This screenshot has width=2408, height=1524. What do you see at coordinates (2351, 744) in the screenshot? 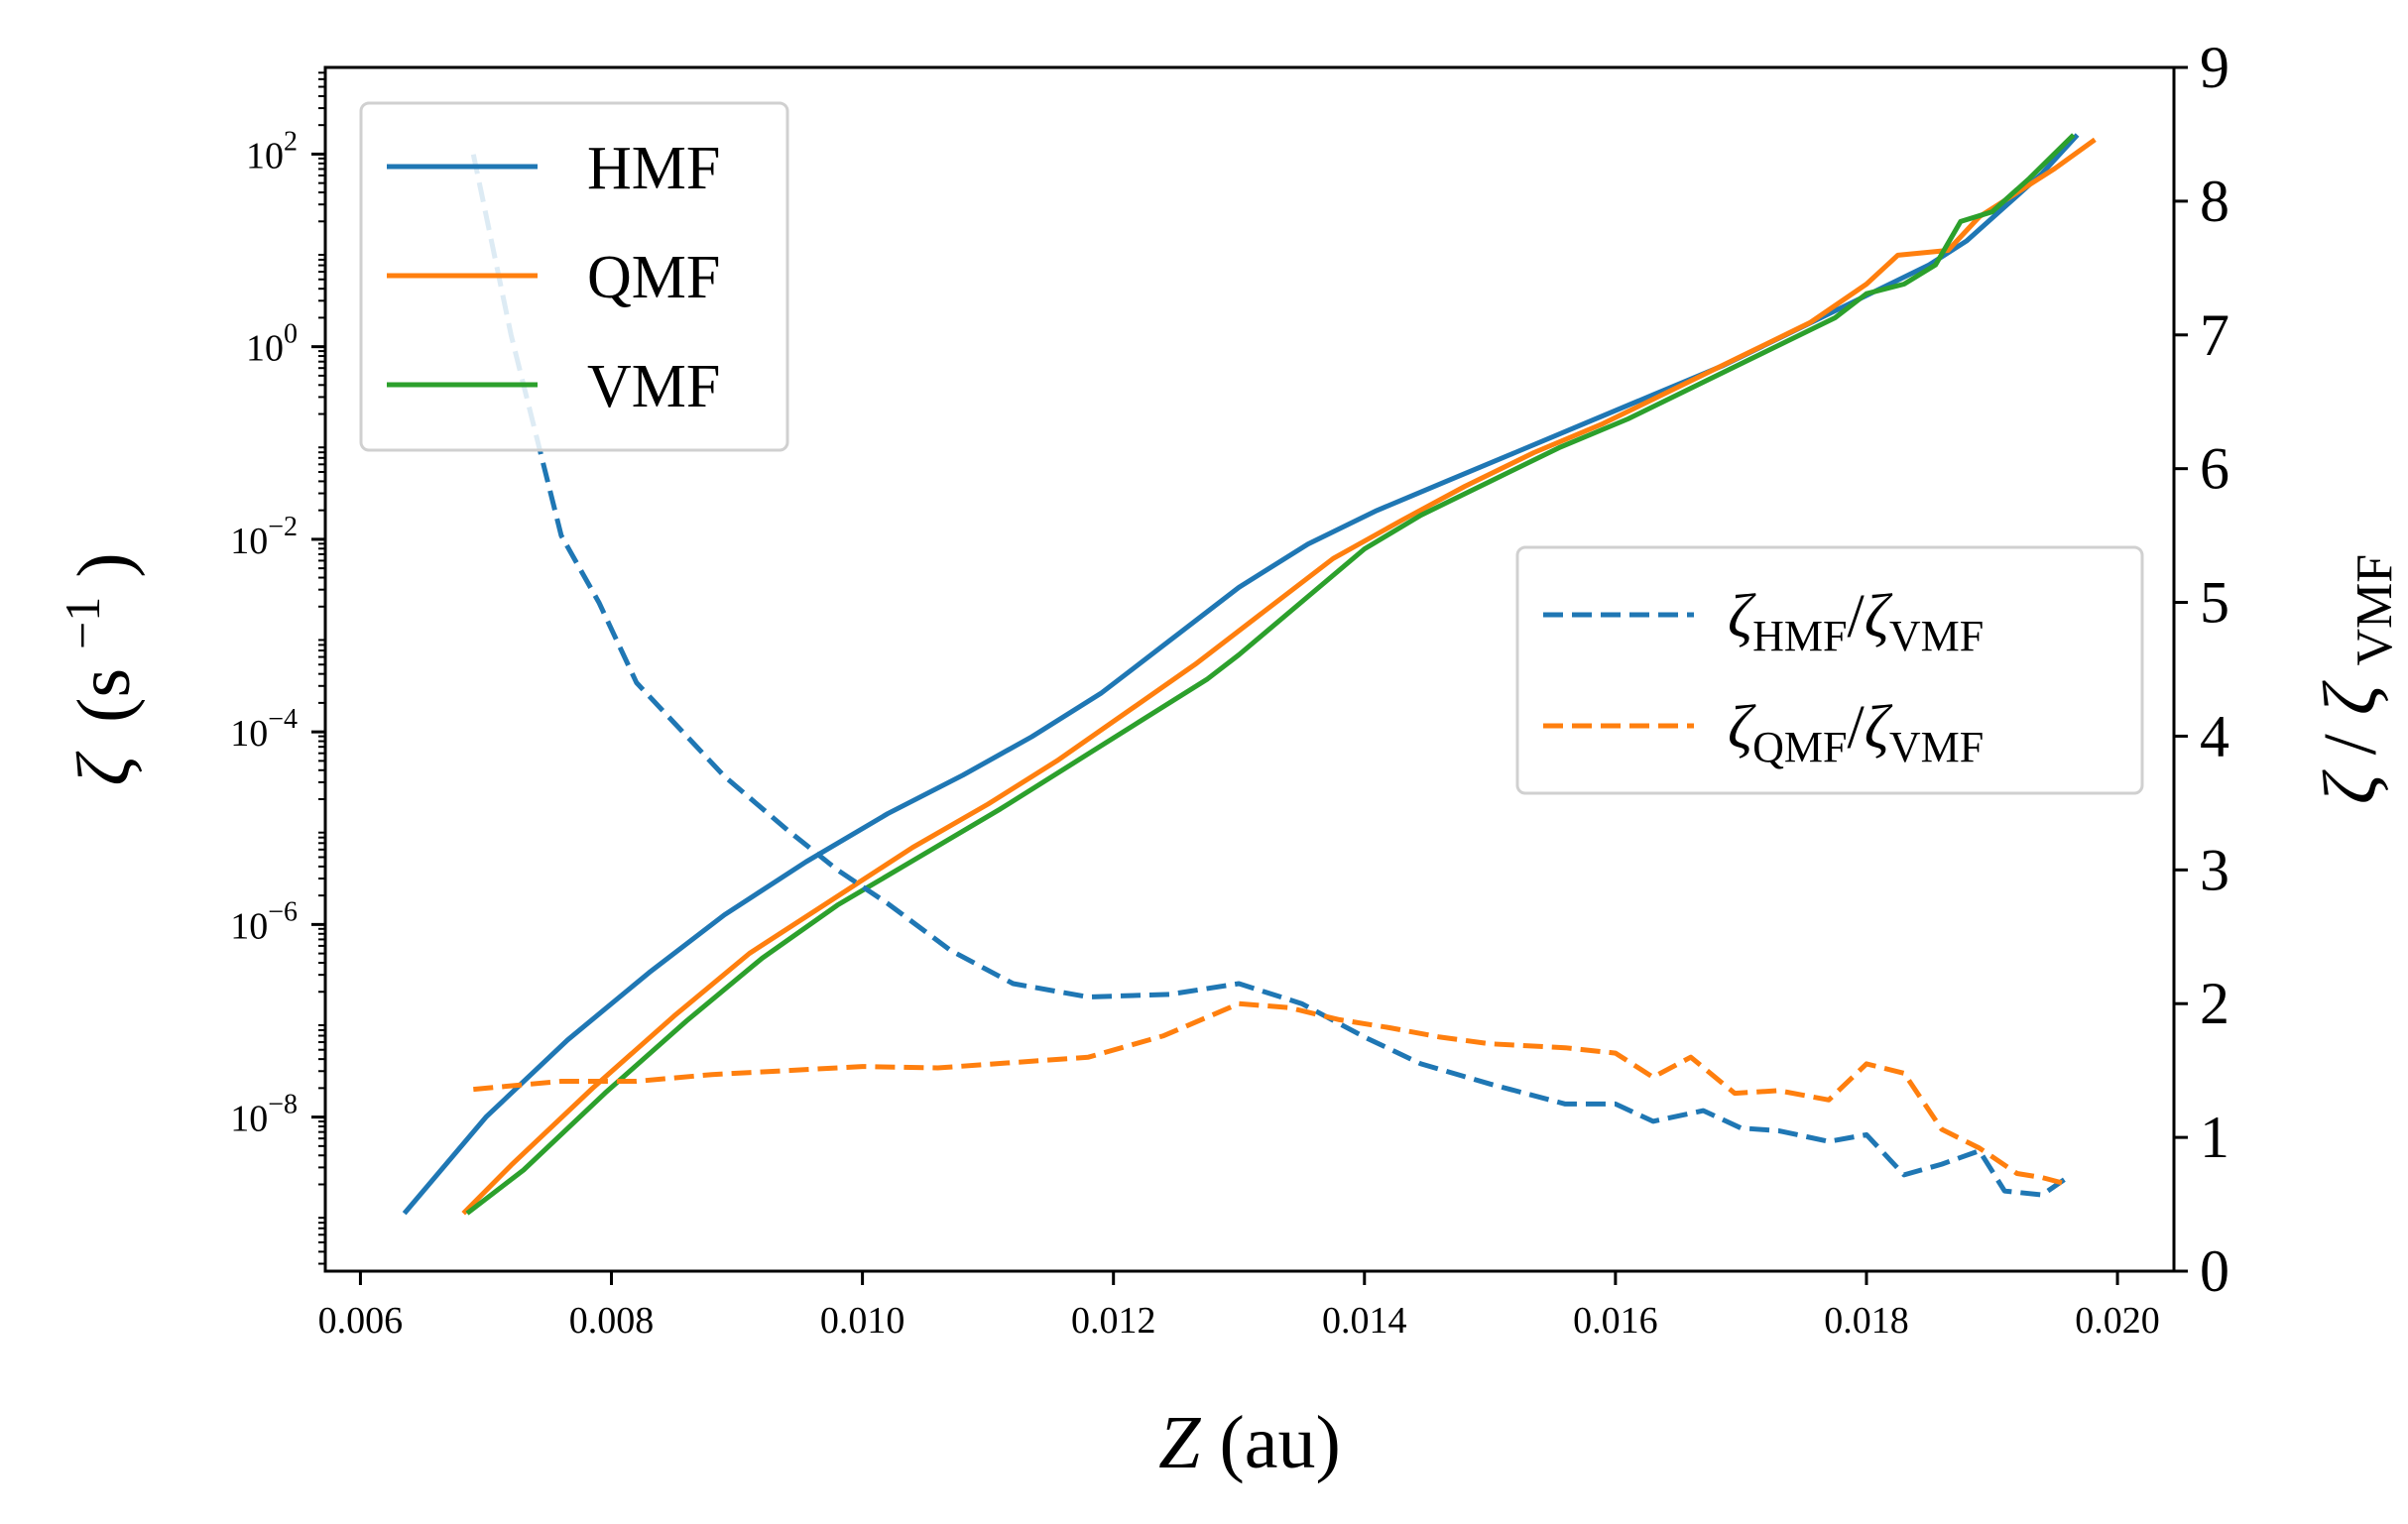
I see `right-axis-label-slash: /` at bounding box center [2351, 744].